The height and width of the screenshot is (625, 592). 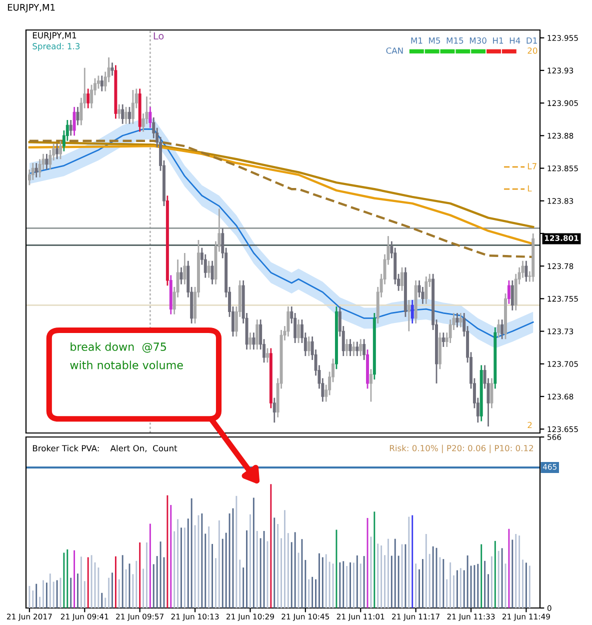 I want to click on annotation: Spread: 1.3, so click(x=56, y=46).